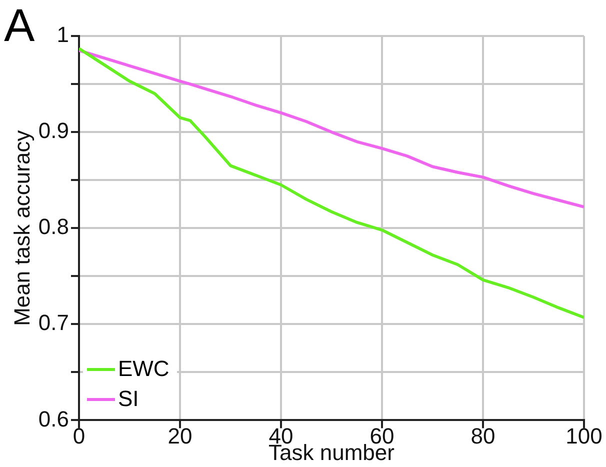  Describe the element at coordinates (21, 228) in the screenshot. I see `y-axis-title: Mean task accuracy` at that location.